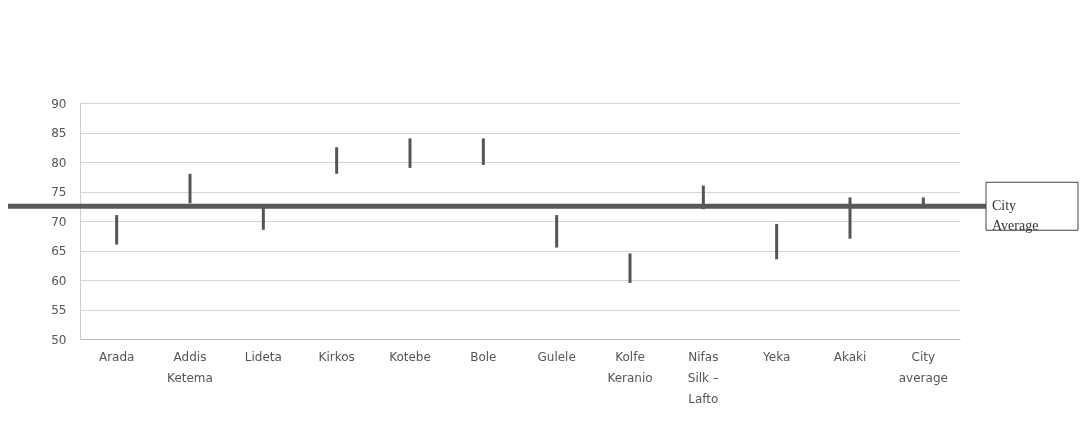 This screenshot has width=1086, height=446. I want to click on x-tick-label: Lideta, so click(263, 356).